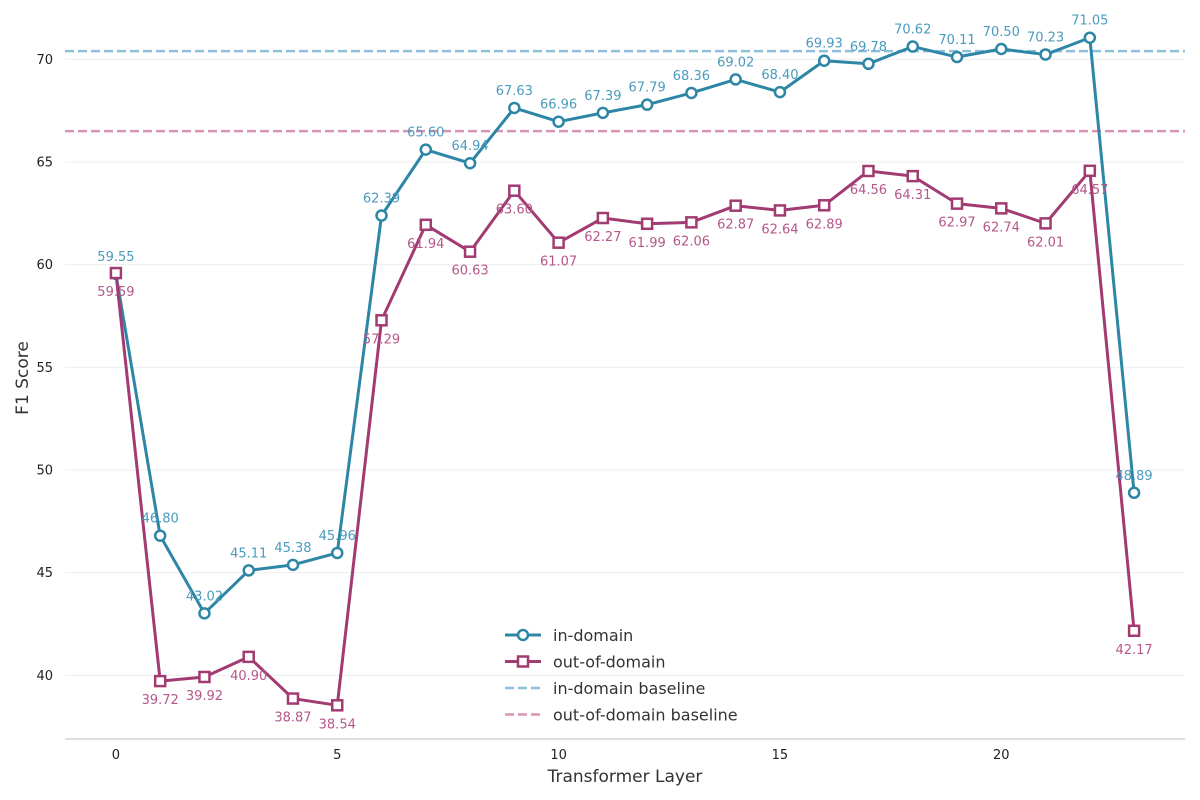 Image resolution: width=1200 pixels, height=800 pixels. I want to click on data-label: 62.06, so click(691, 241).